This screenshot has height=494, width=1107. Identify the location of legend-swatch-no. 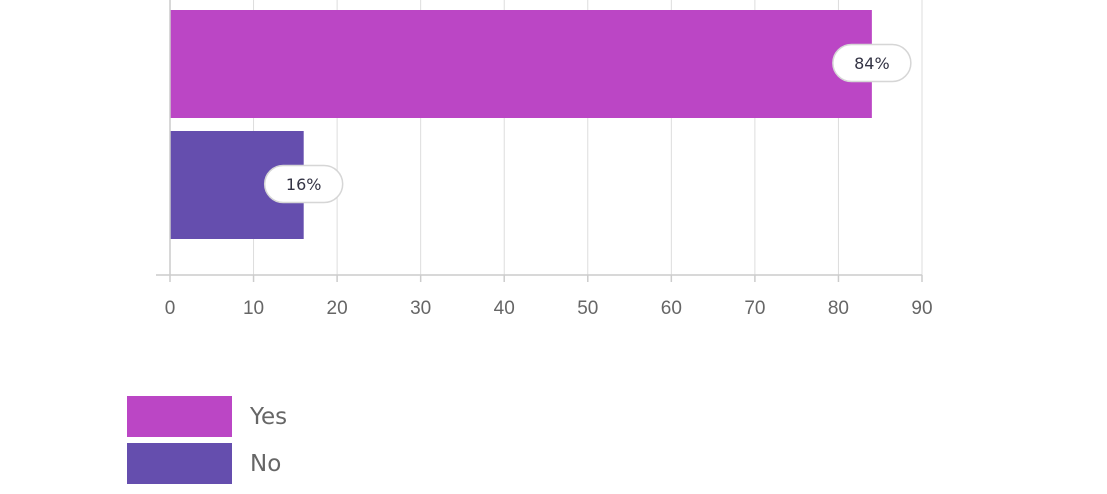
(179, 463).